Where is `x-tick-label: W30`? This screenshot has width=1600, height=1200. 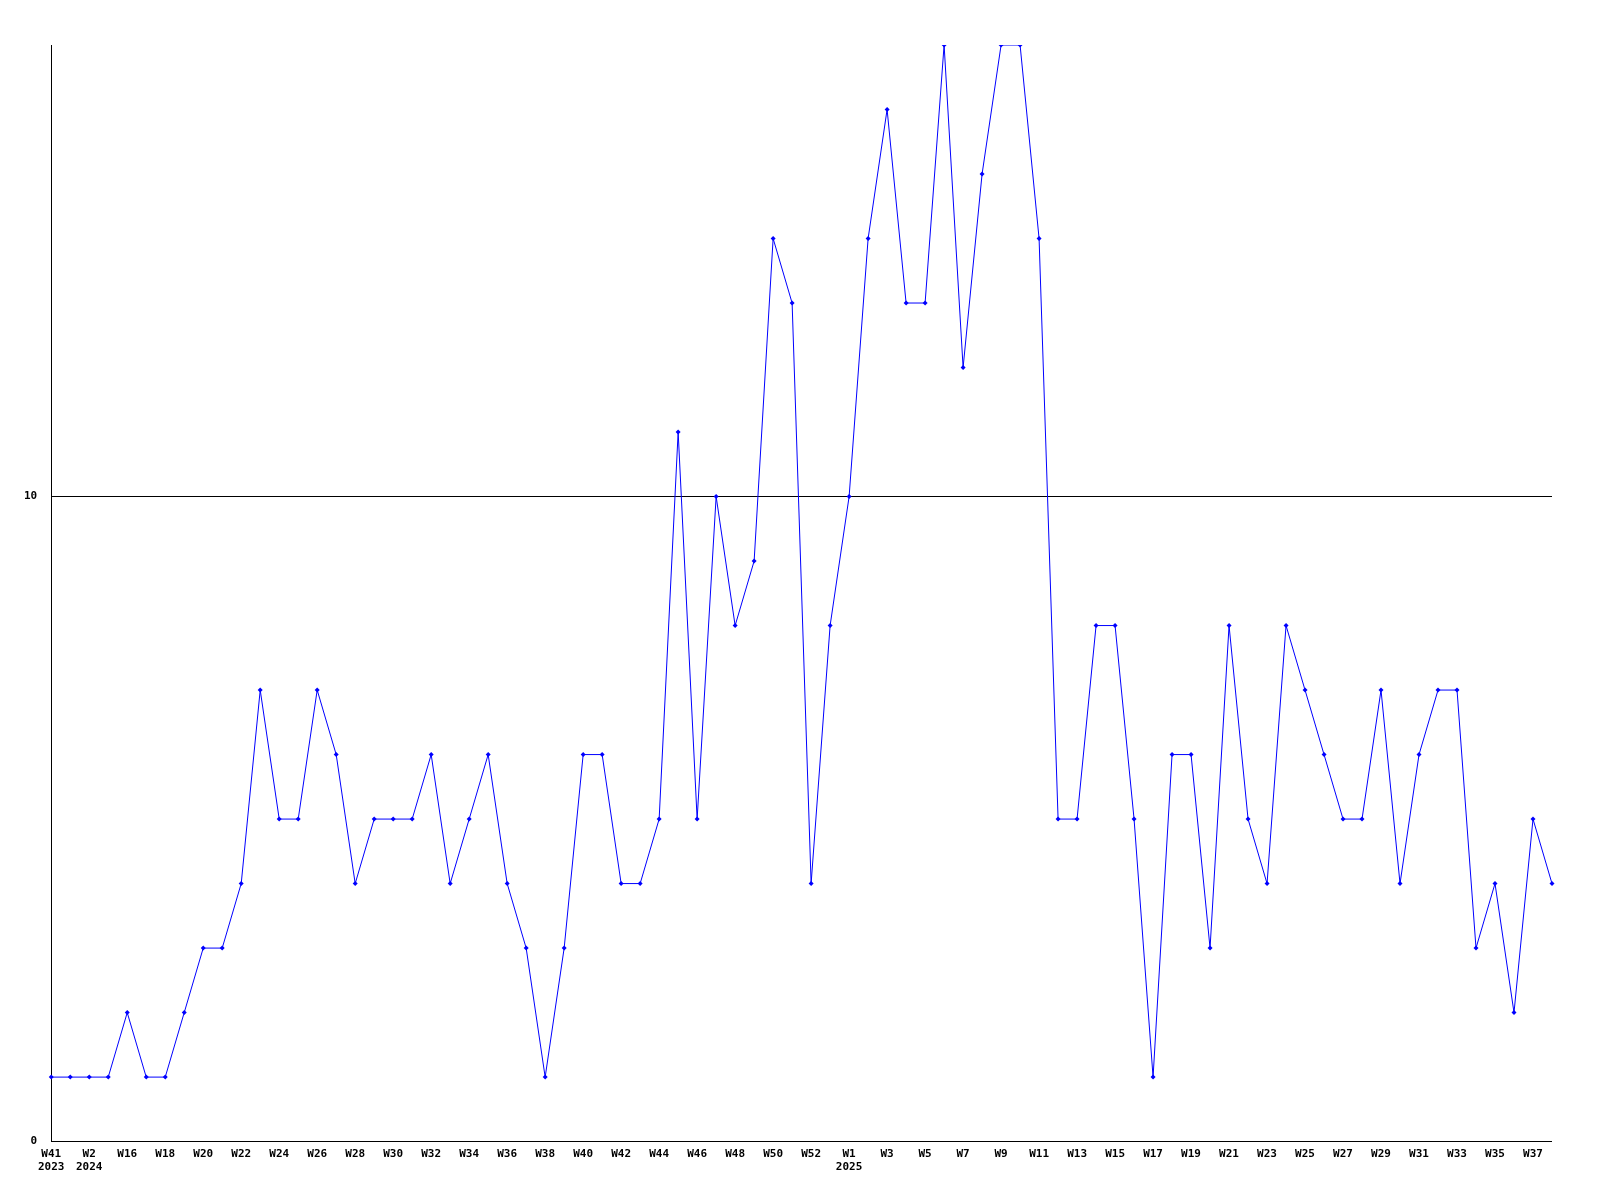
x-tick-label: W30 is located at coordinates (393, 1154).